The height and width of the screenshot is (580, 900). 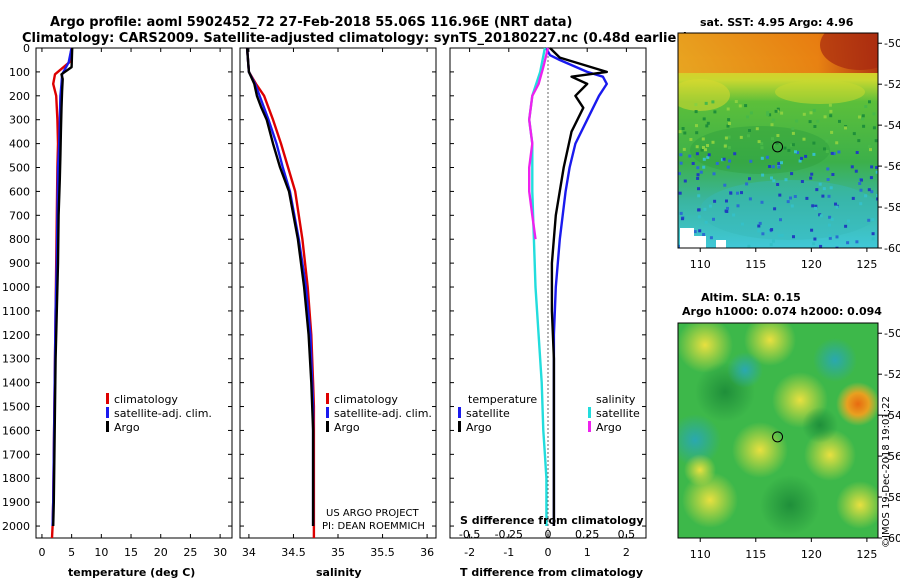 What do you see at coordinates (551, 572) in the screenshot?
I see `t-difference-x-label: T difference from climatology` at bounding box center [551, 572].